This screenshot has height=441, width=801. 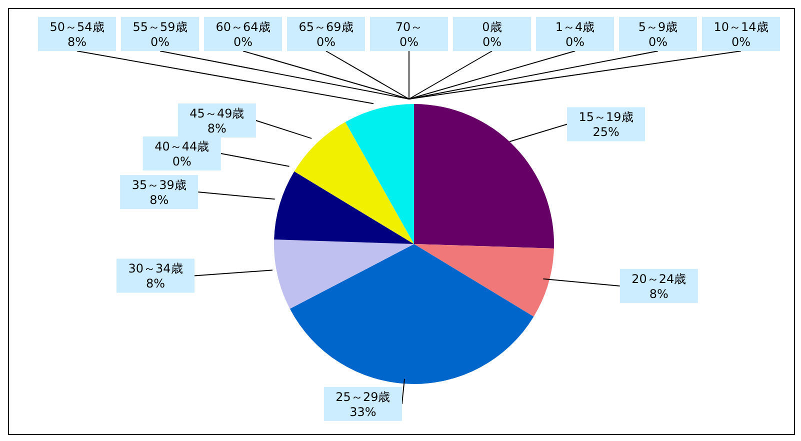 I want to click on category-label: 55～59歳, so click(x=160, y=27).